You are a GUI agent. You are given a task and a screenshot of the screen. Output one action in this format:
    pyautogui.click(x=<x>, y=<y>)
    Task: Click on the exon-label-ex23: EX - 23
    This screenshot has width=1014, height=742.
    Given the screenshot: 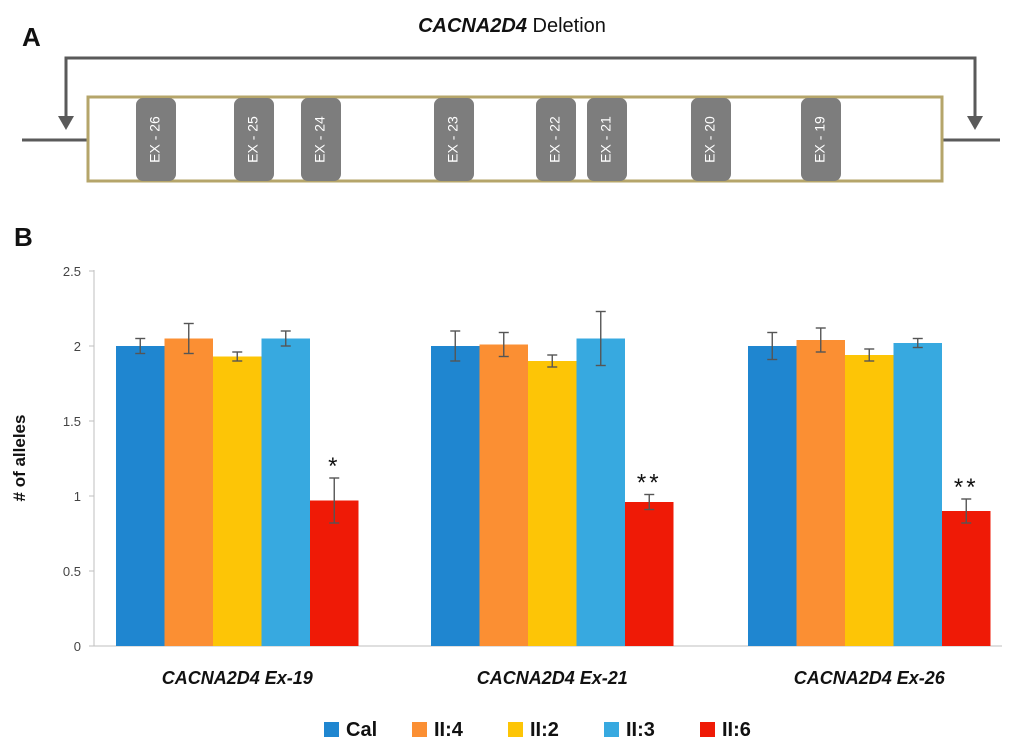 What is the action you would take?
    pyautogui.click(x=453, y=139)
    